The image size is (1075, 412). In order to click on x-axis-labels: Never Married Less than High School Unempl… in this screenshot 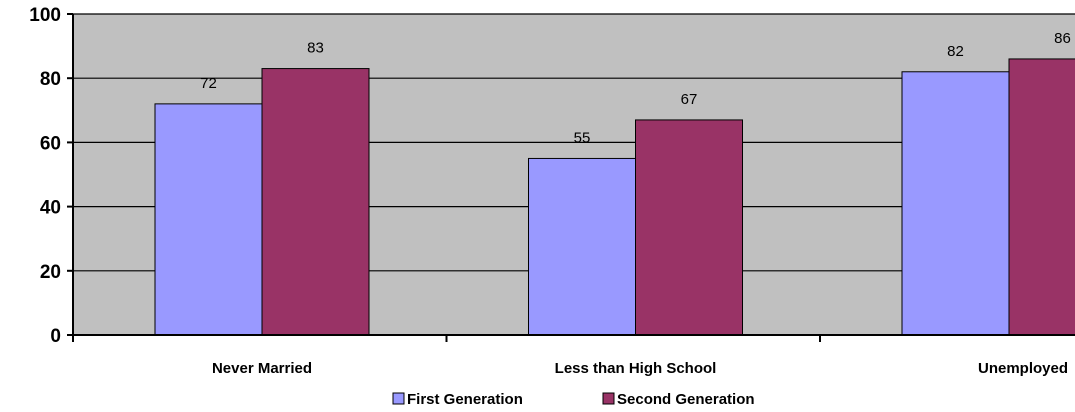, I will do `click(640, 368)`.